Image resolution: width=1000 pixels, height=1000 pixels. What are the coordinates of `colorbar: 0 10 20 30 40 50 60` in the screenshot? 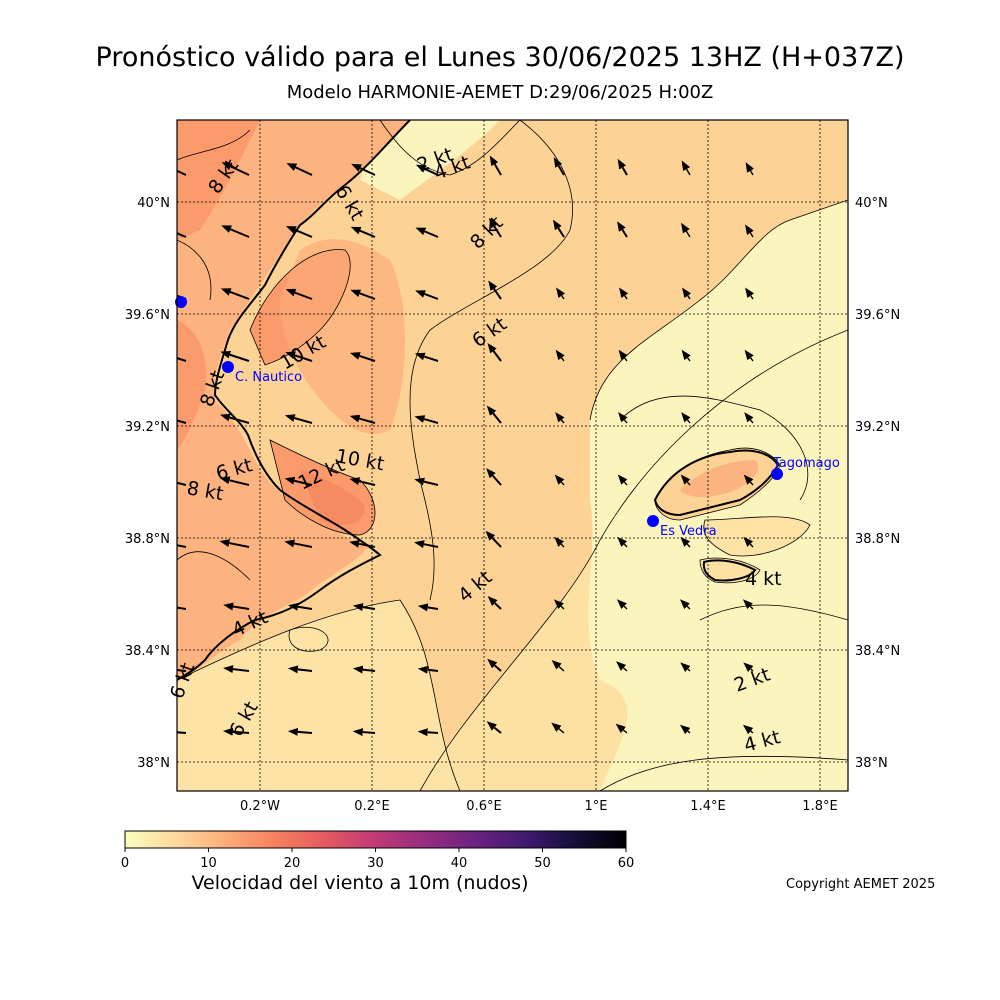 It's located at (378, 850).